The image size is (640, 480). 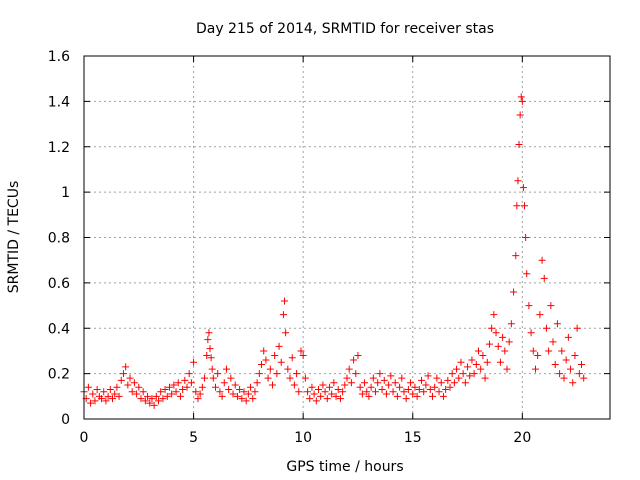 I want to click on y-tick-label: 1, so click(x=65, y=193).